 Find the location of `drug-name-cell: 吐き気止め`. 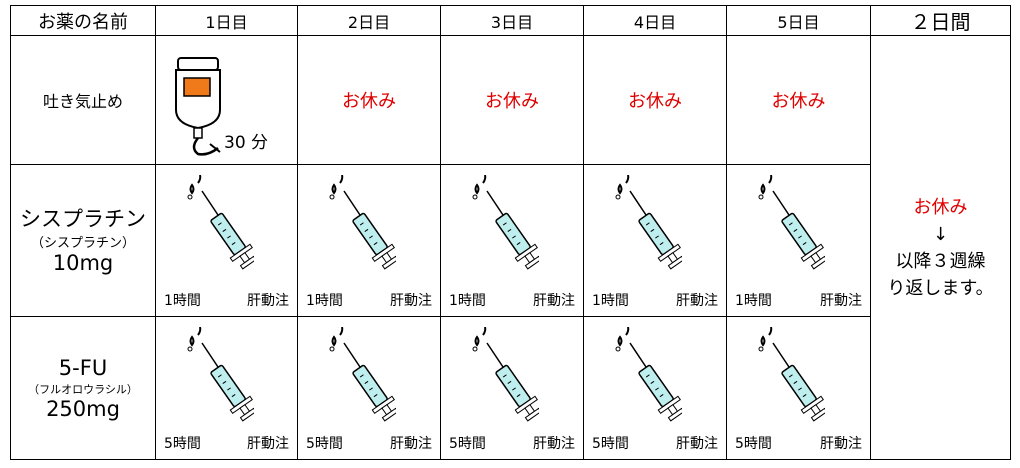

drug-name-cell: 吐き気止め is located at coordinates (83, 100).